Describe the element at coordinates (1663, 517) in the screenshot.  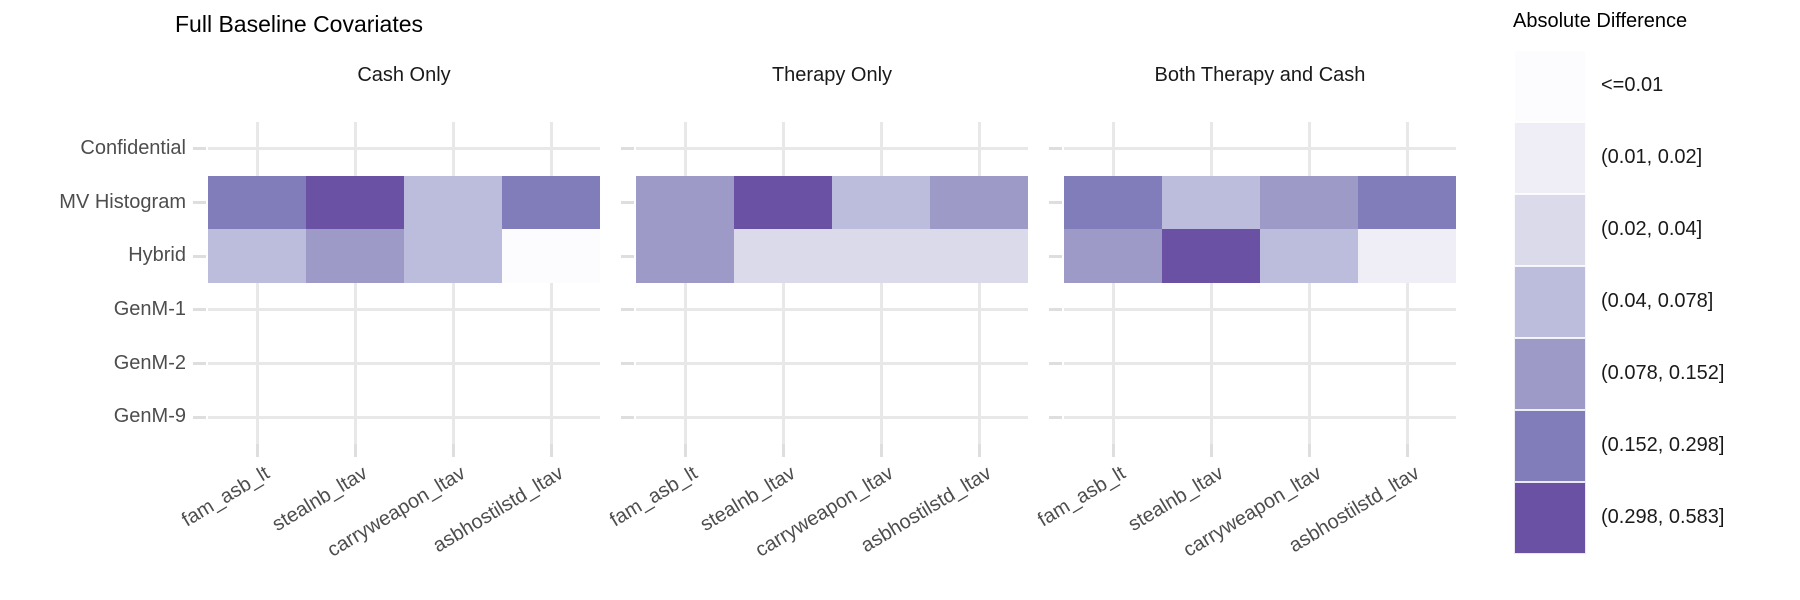
I see `legend-bin-label: (0.298, 0.583]` at that location.